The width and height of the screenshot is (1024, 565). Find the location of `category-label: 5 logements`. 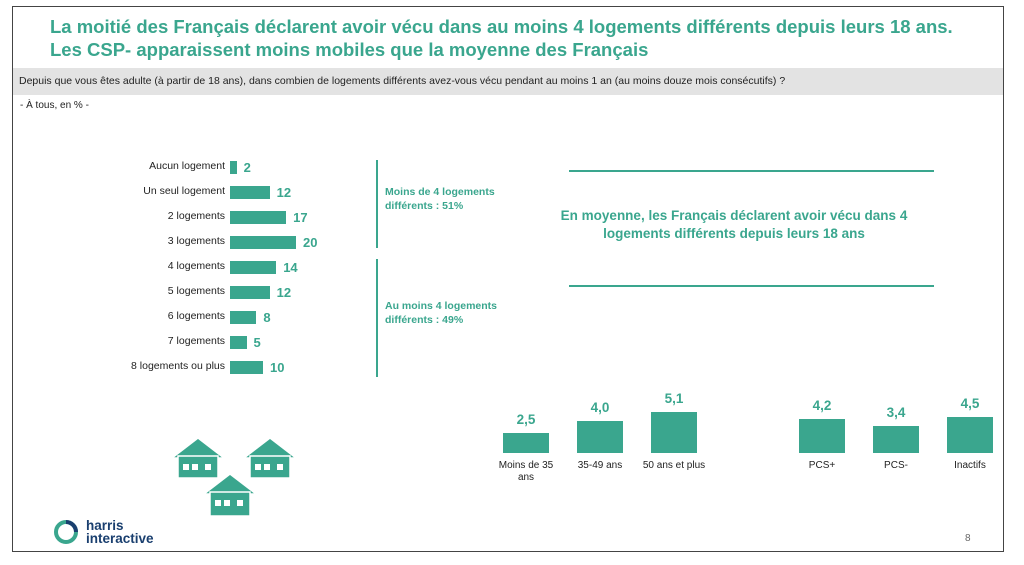

category-label: 5 logements is located at coordinates (196, 291).